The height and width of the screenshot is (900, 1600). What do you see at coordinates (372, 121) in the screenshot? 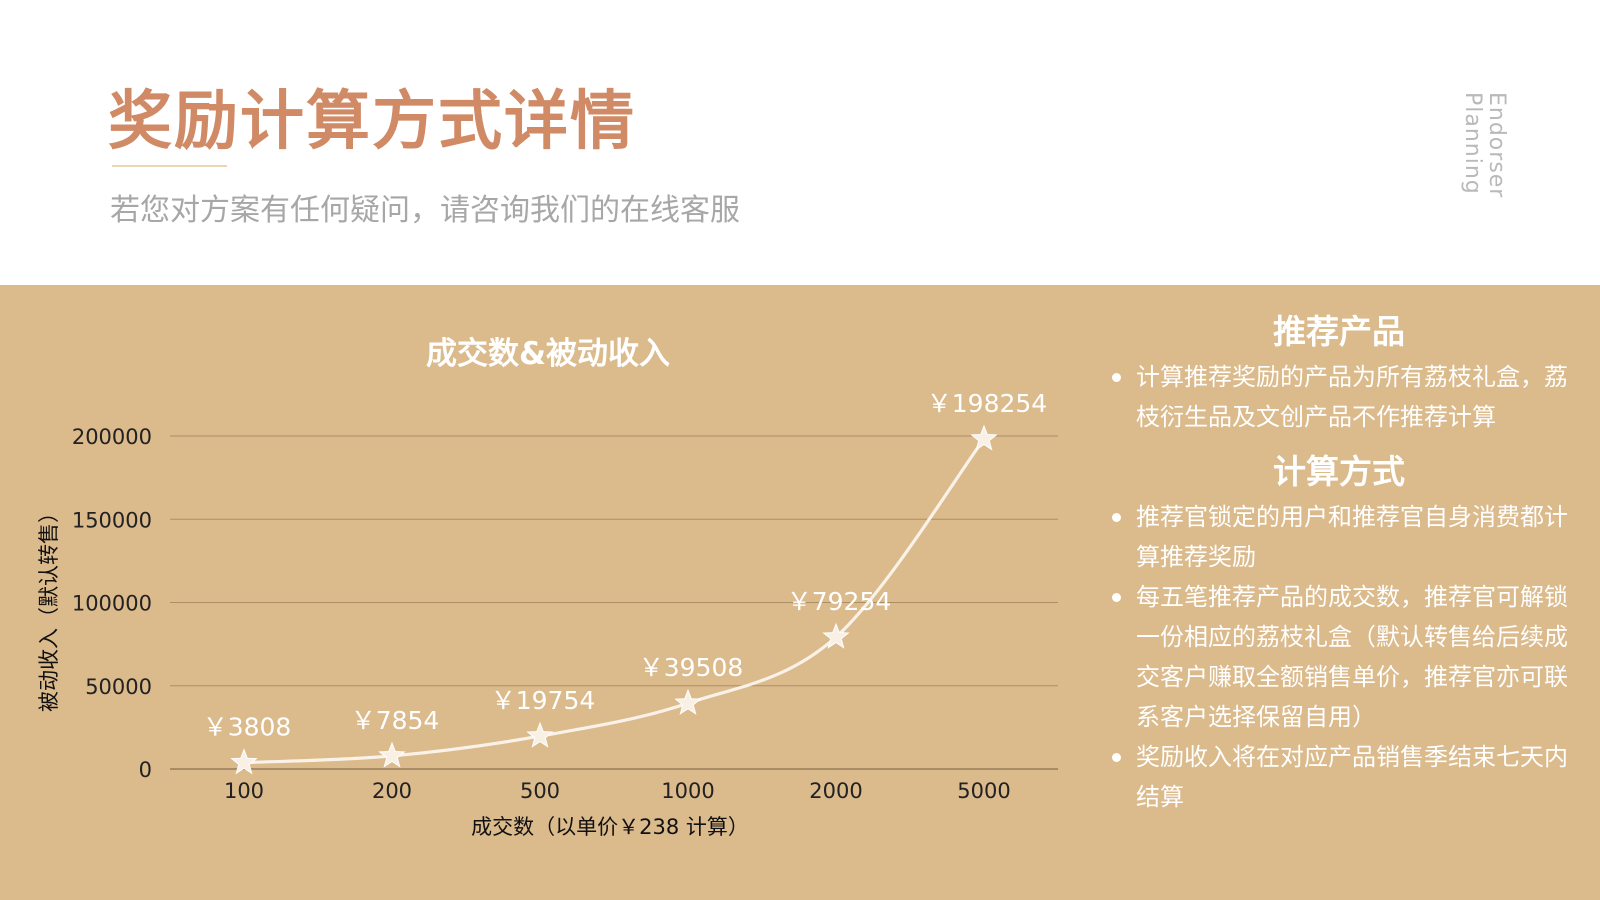
I see `page-title: 奖励计算方式详情` at bounding box center [372, 121].